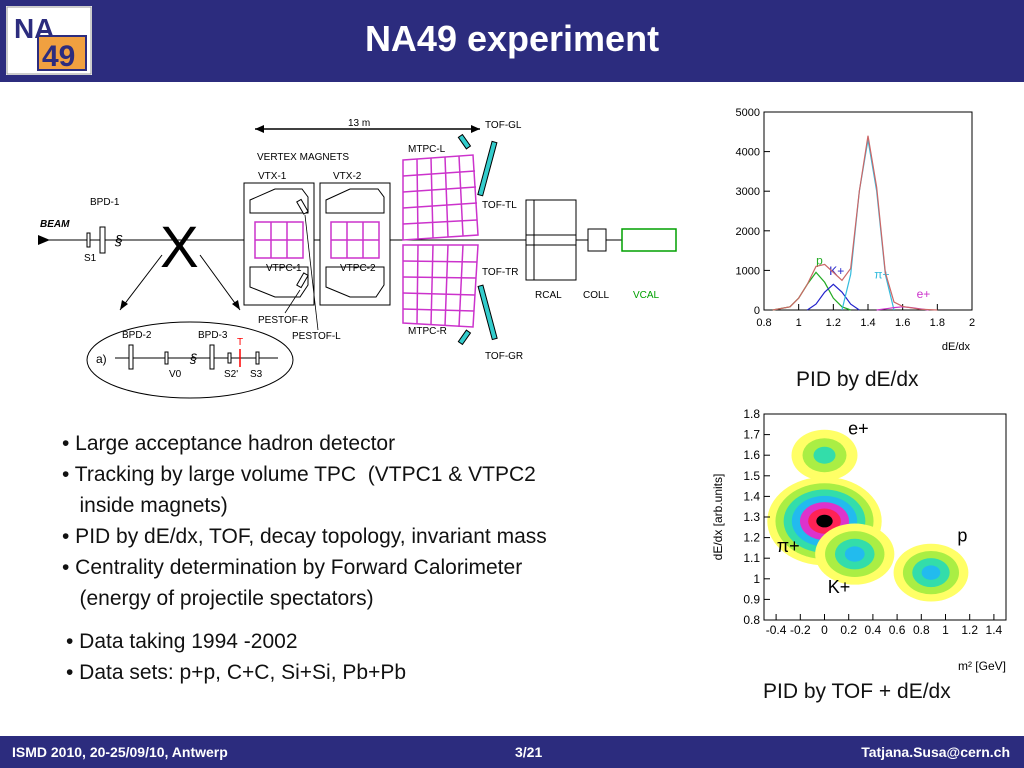 This screenshot has width=1024, height=768. What do you see at coordinates (836, 271) in the screenshot?
I see `series-label: K+` at bounding box center [836, 271].